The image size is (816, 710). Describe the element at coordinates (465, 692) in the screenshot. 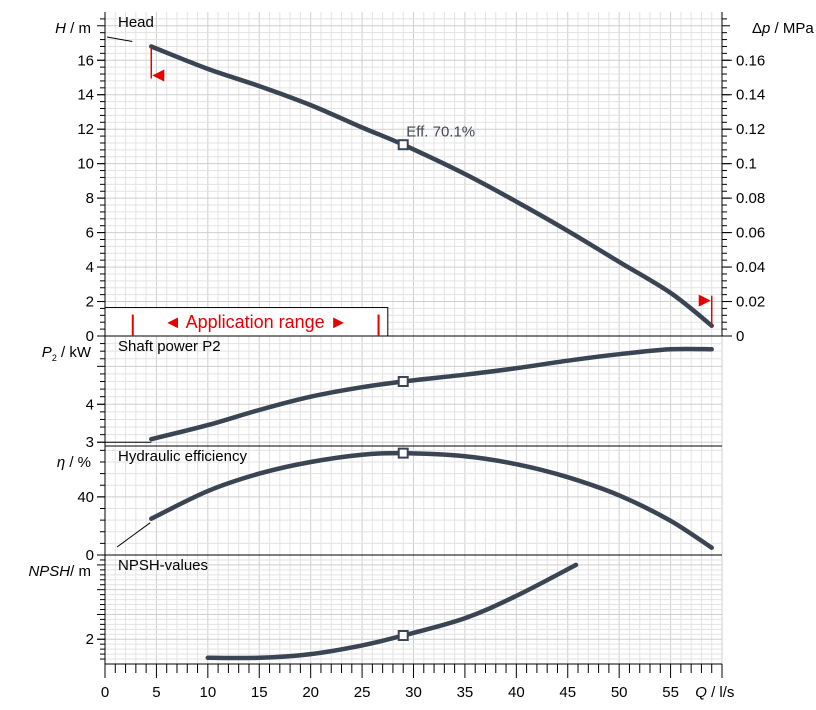

I see `x-tick-label: 35` at that location.